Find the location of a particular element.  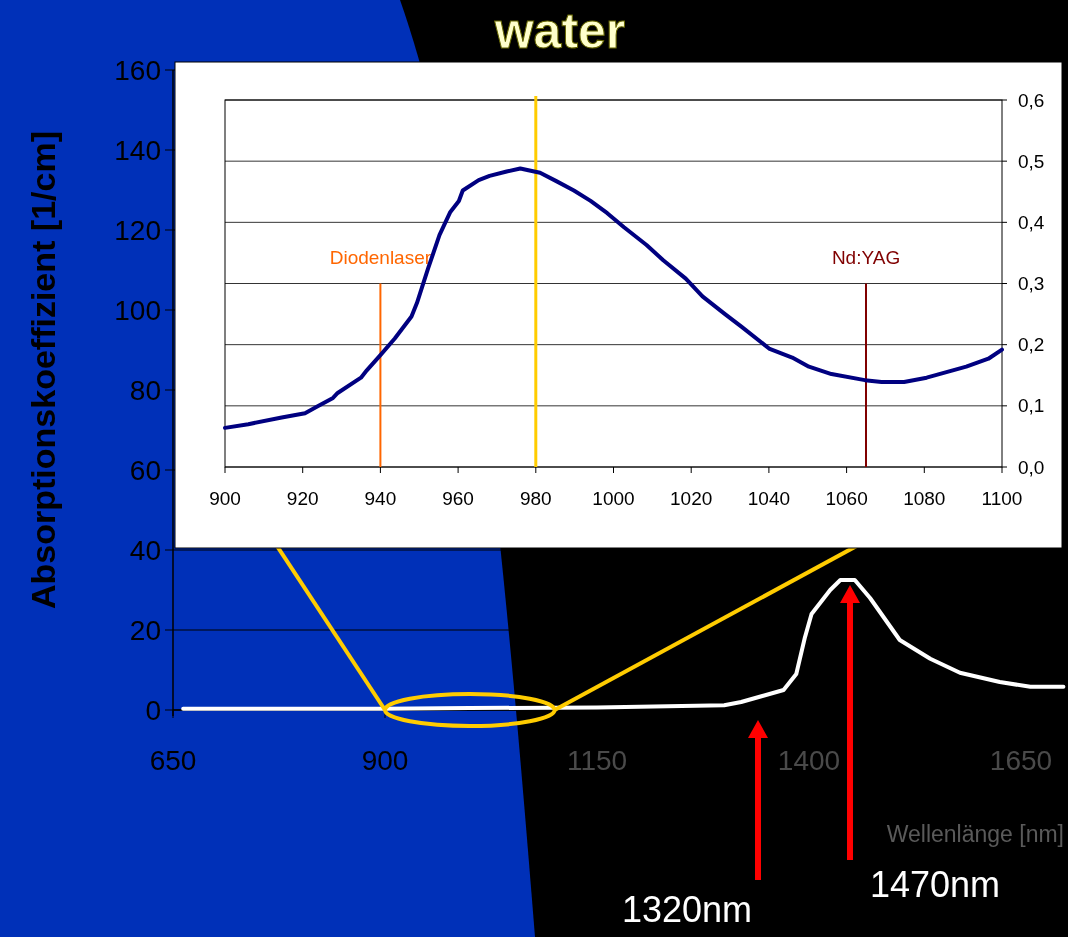

x-tick-label: 940 is located at coordinates (380, 498).